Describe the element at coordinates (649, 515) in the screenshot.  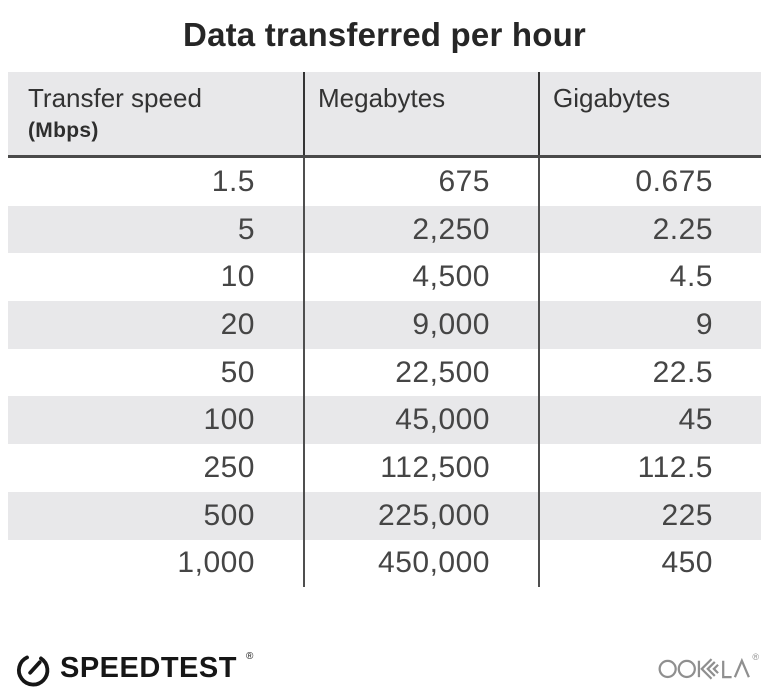
I see `cell-gigabytes: 225` at that location.